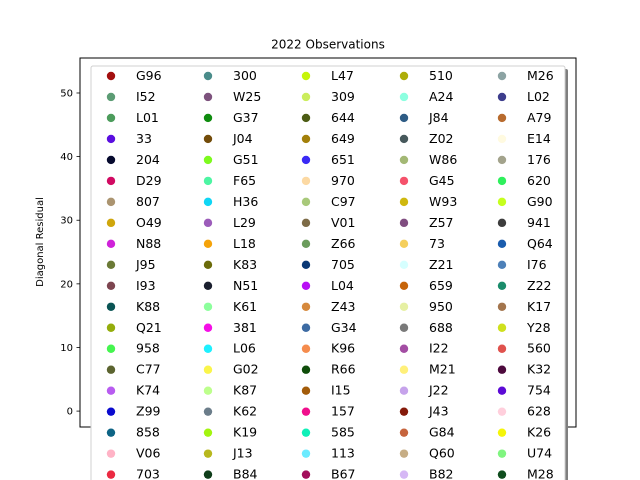  Describe the element at coordinates (247, 96) in the screenshot. I see `legend-label: W25` at that location.